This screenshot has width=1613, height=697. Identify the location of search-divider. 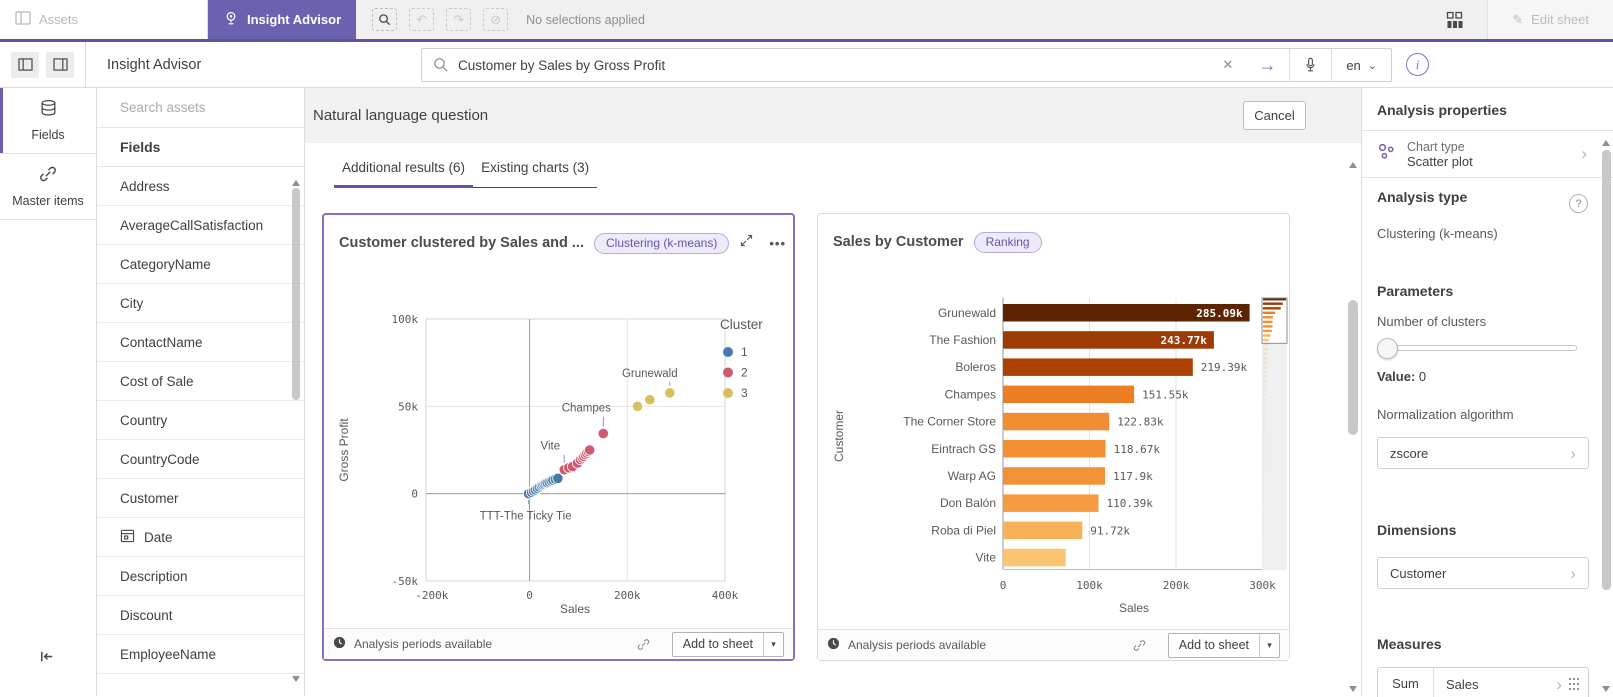
(1290, 65).